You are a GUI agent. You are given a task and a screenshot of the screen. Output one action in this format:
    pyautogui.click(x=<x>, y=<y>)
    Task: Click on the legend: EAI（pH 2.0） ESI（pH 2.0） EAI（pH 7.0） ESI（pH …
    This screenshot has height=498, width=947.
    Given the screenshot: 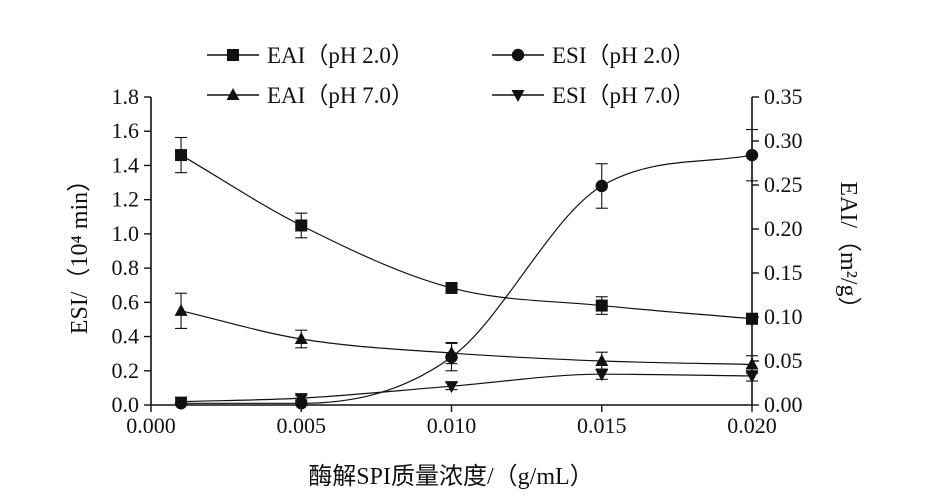 What is the action you would take?
    pyautogui.click(x=451, y=75)
    